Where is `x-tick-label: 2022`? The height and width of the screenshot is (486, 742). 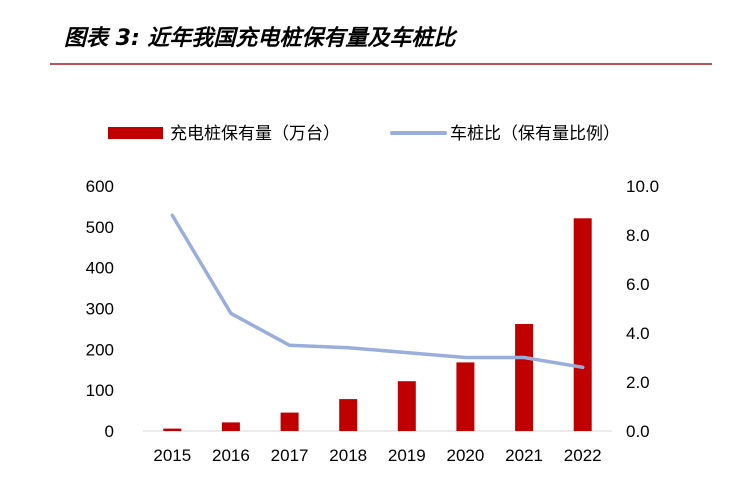
x-tick-label: 2022 is located at coordinates (583, 455).